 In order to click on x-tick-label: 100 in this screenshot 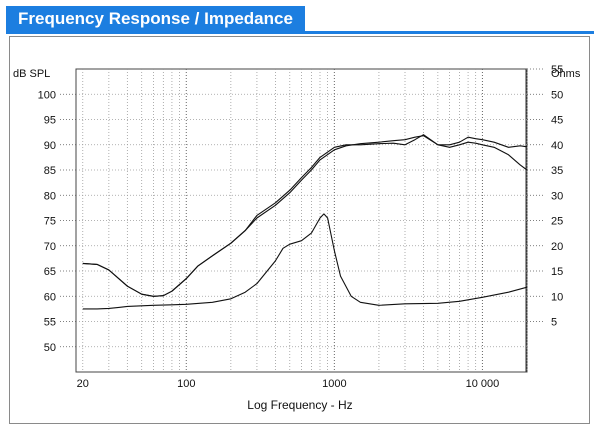, I will do `click(186, 384)`.